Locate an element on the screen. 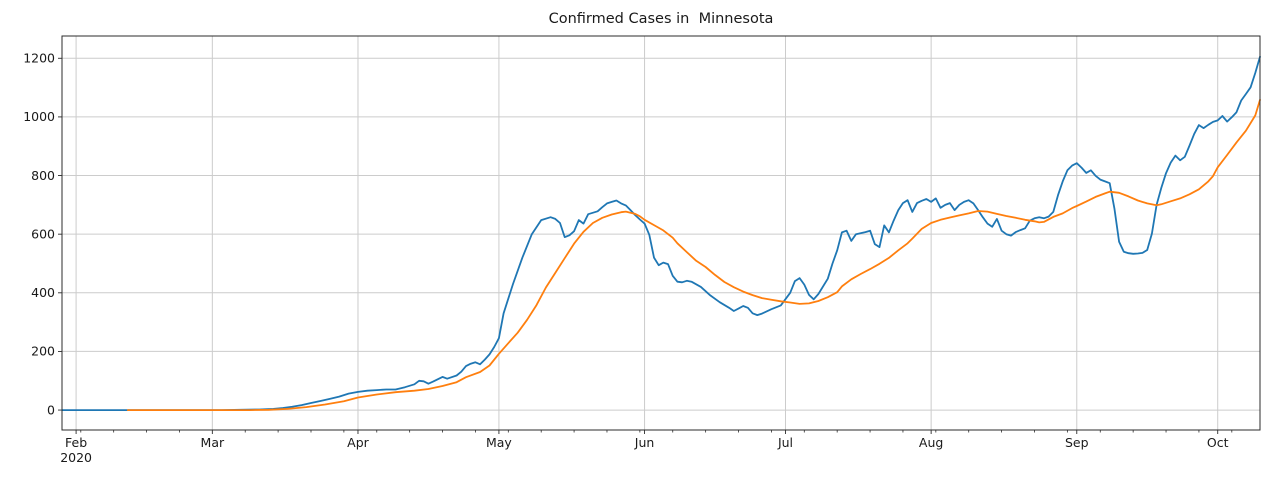  x-tick-label: Jul is located at coordinates (785, 442).